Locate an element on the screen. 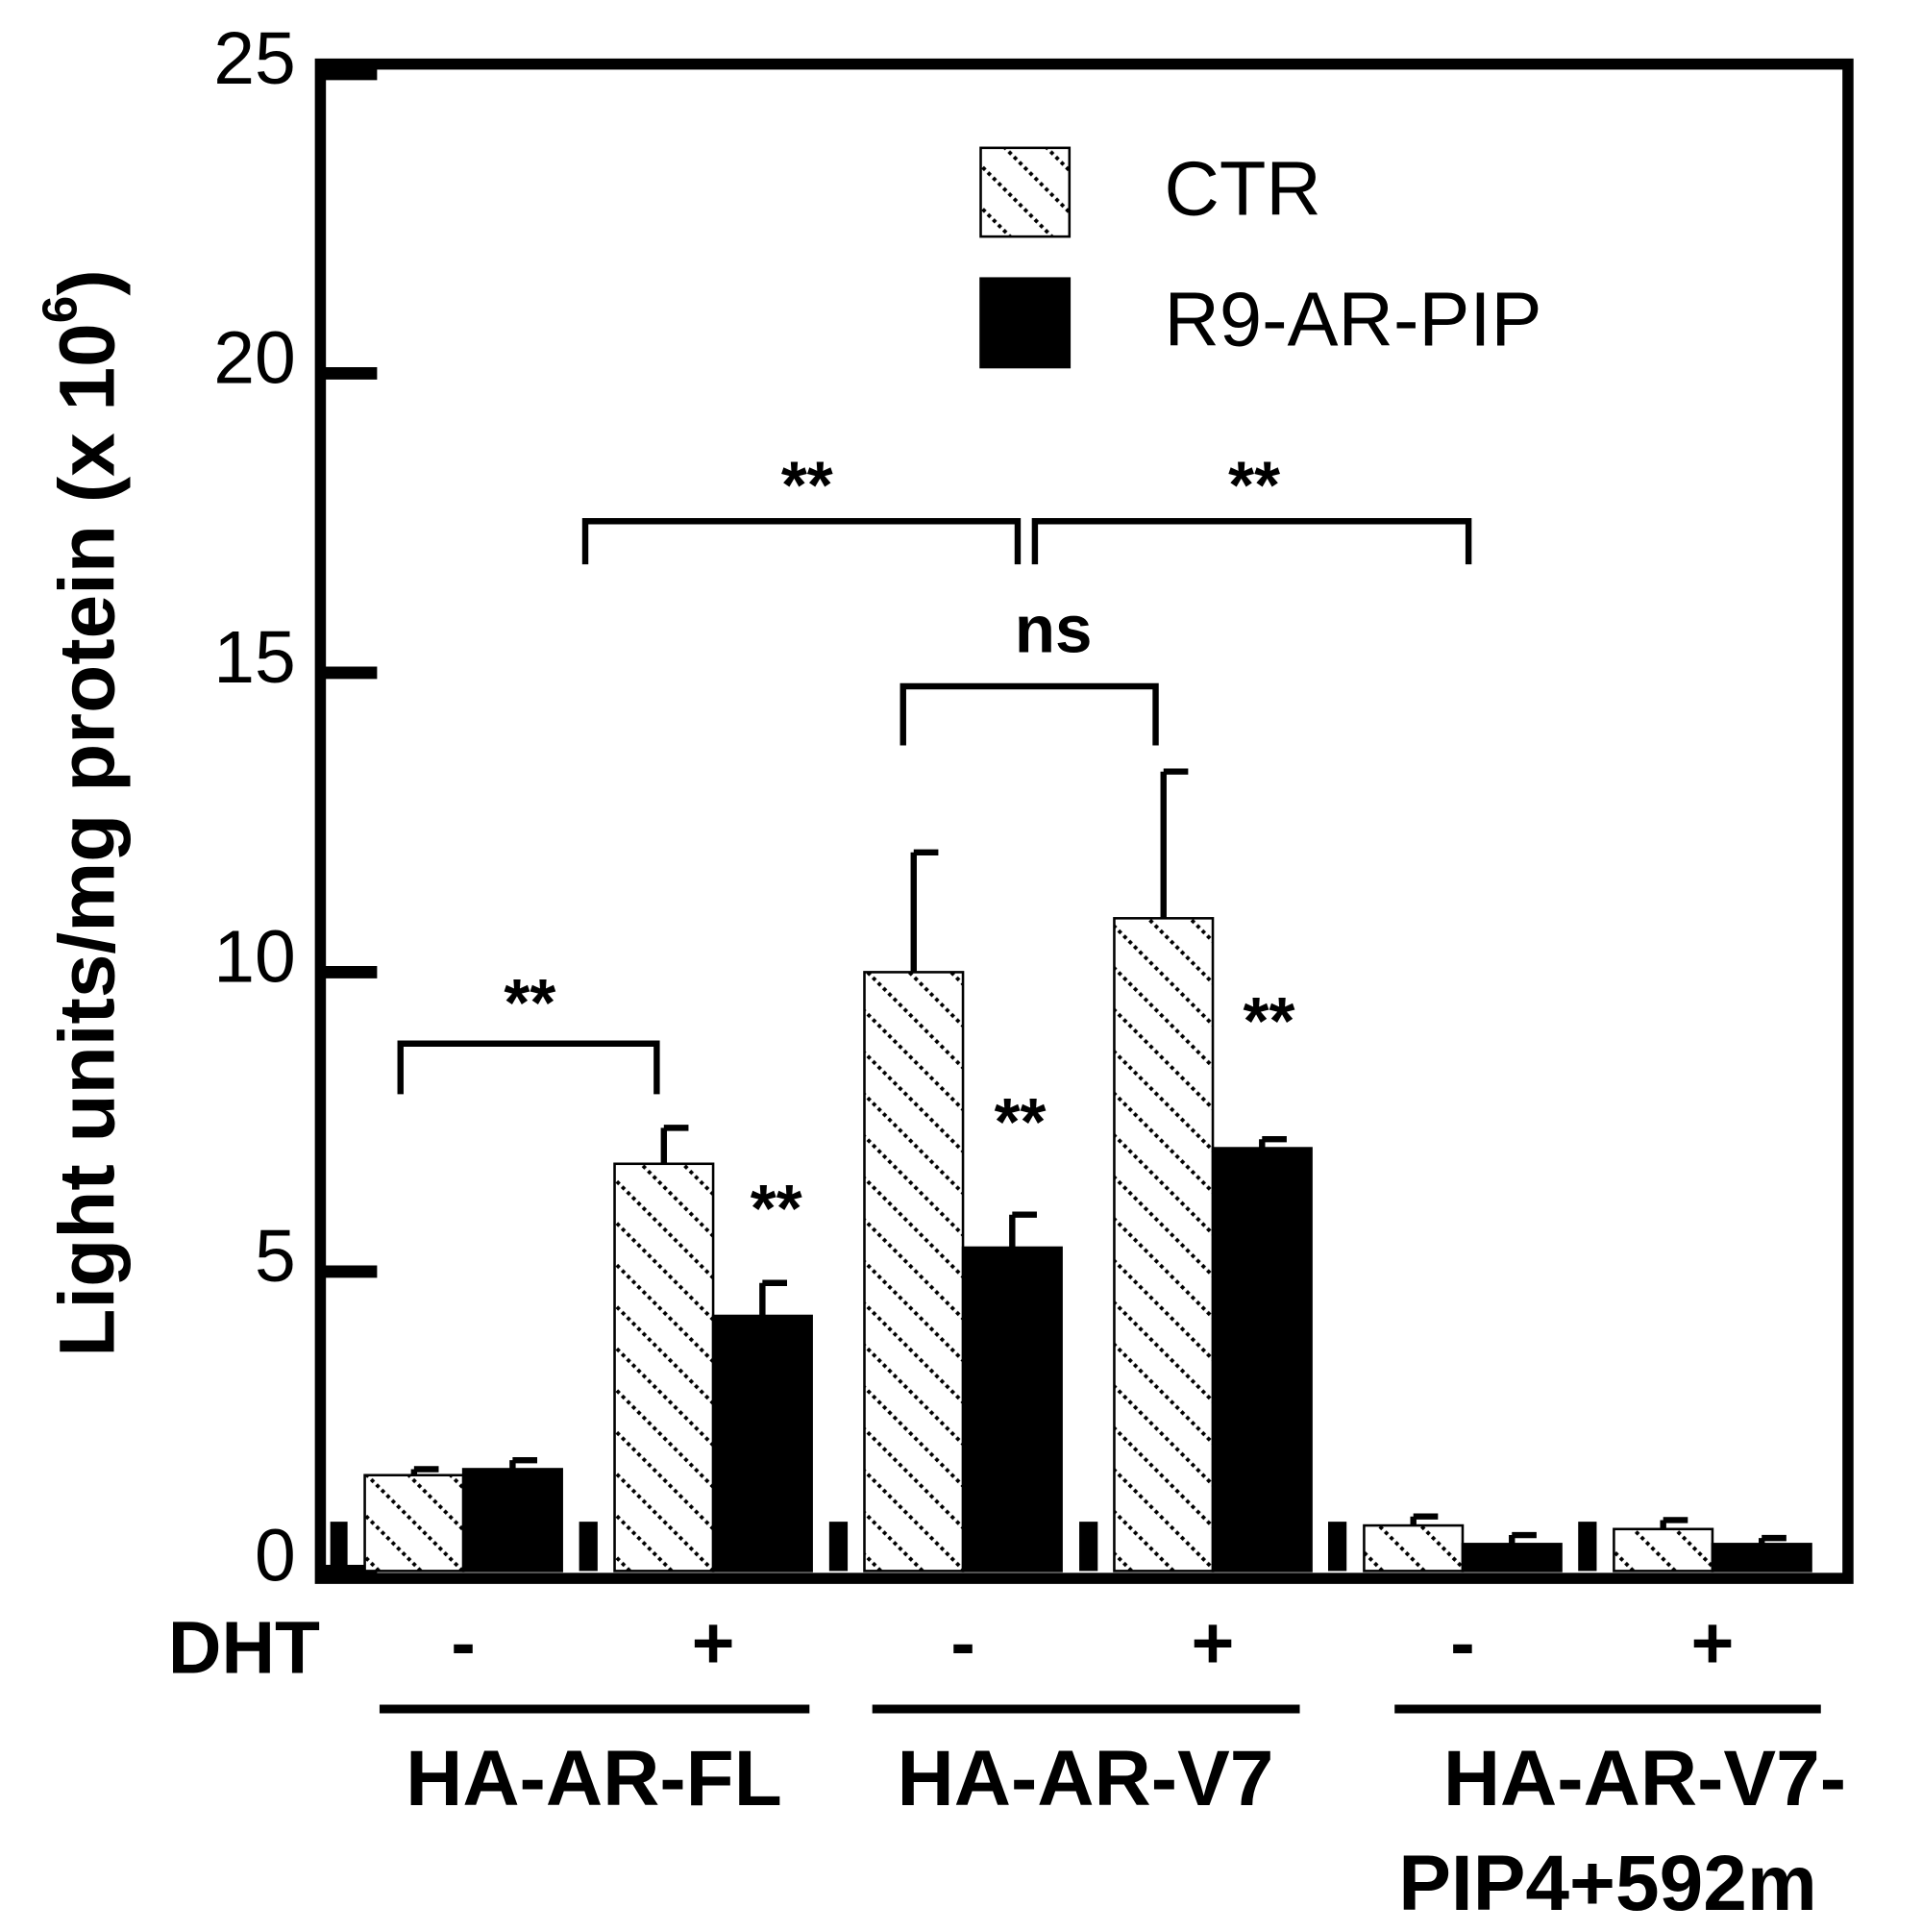  category-ticks is located at coordinates (963, 1547).